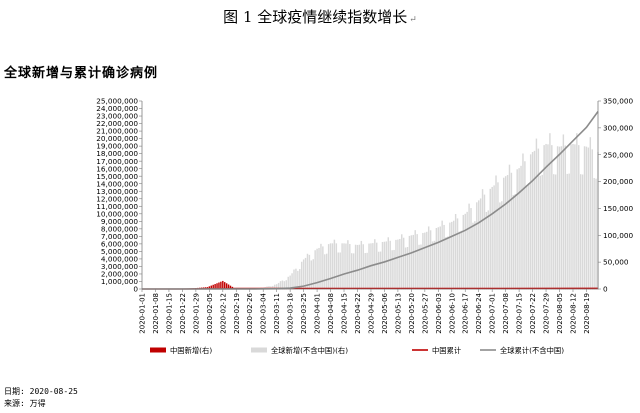 The image size is (640, 413). What do you see at coordinates (398, 313) in the screenshot?
I see `x-axis-tick-label: 2020-05-13` at bounding box center [398, 313].